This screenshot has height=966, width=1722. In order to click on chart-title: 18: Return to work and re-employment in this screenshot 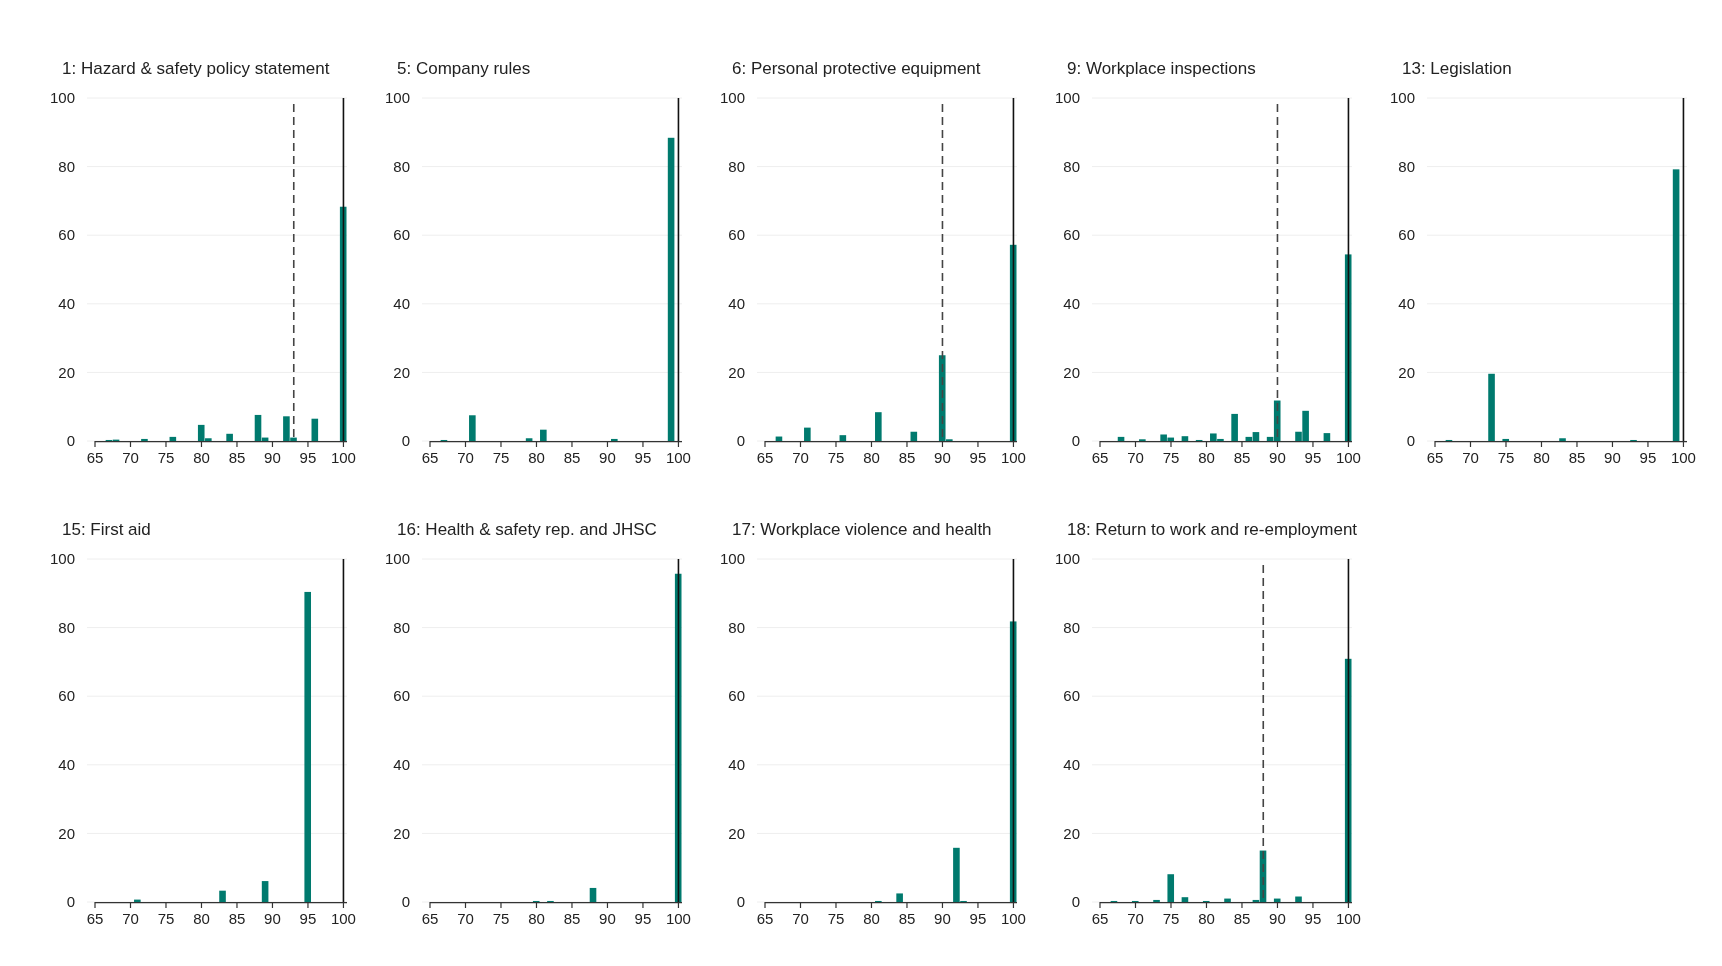, I will do `click(1212, 529)`.